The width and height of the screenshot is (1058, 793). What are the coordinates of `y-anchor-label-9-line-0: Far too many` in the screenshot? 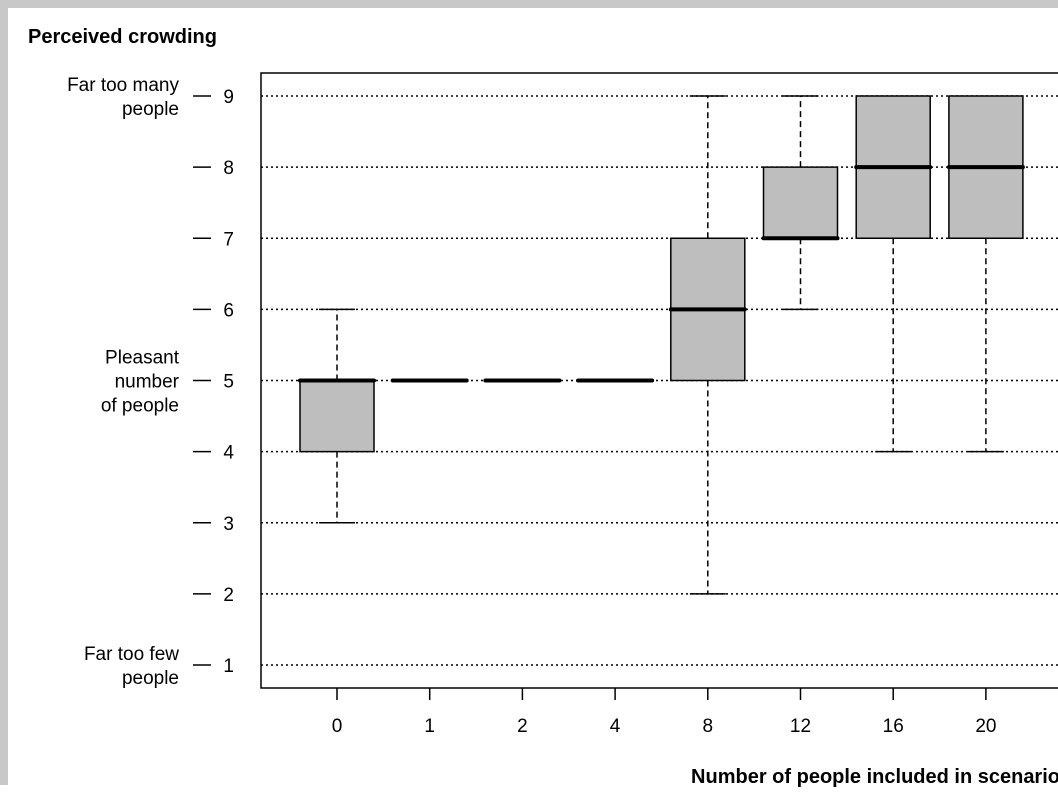 It's located at (123, 85).